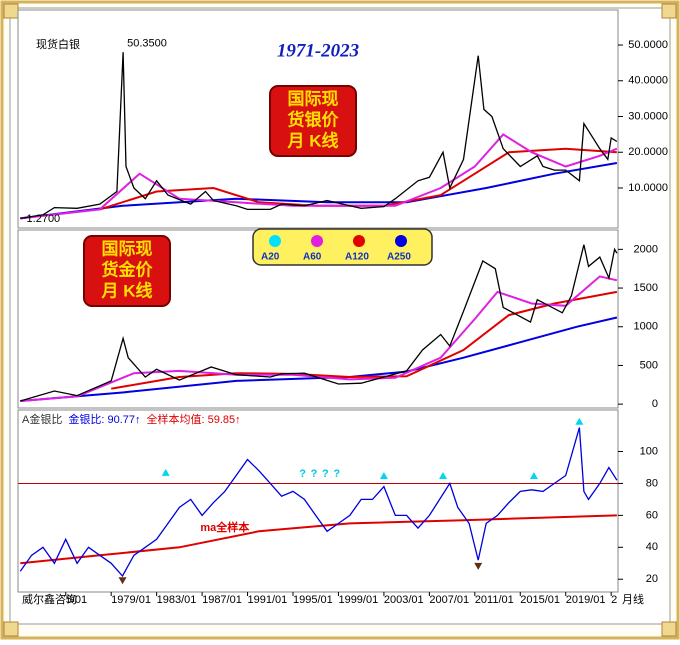  Describe the element at coordinates (318, 50) in the screenshot. I see `chart-title: 1971-2023` at that location.